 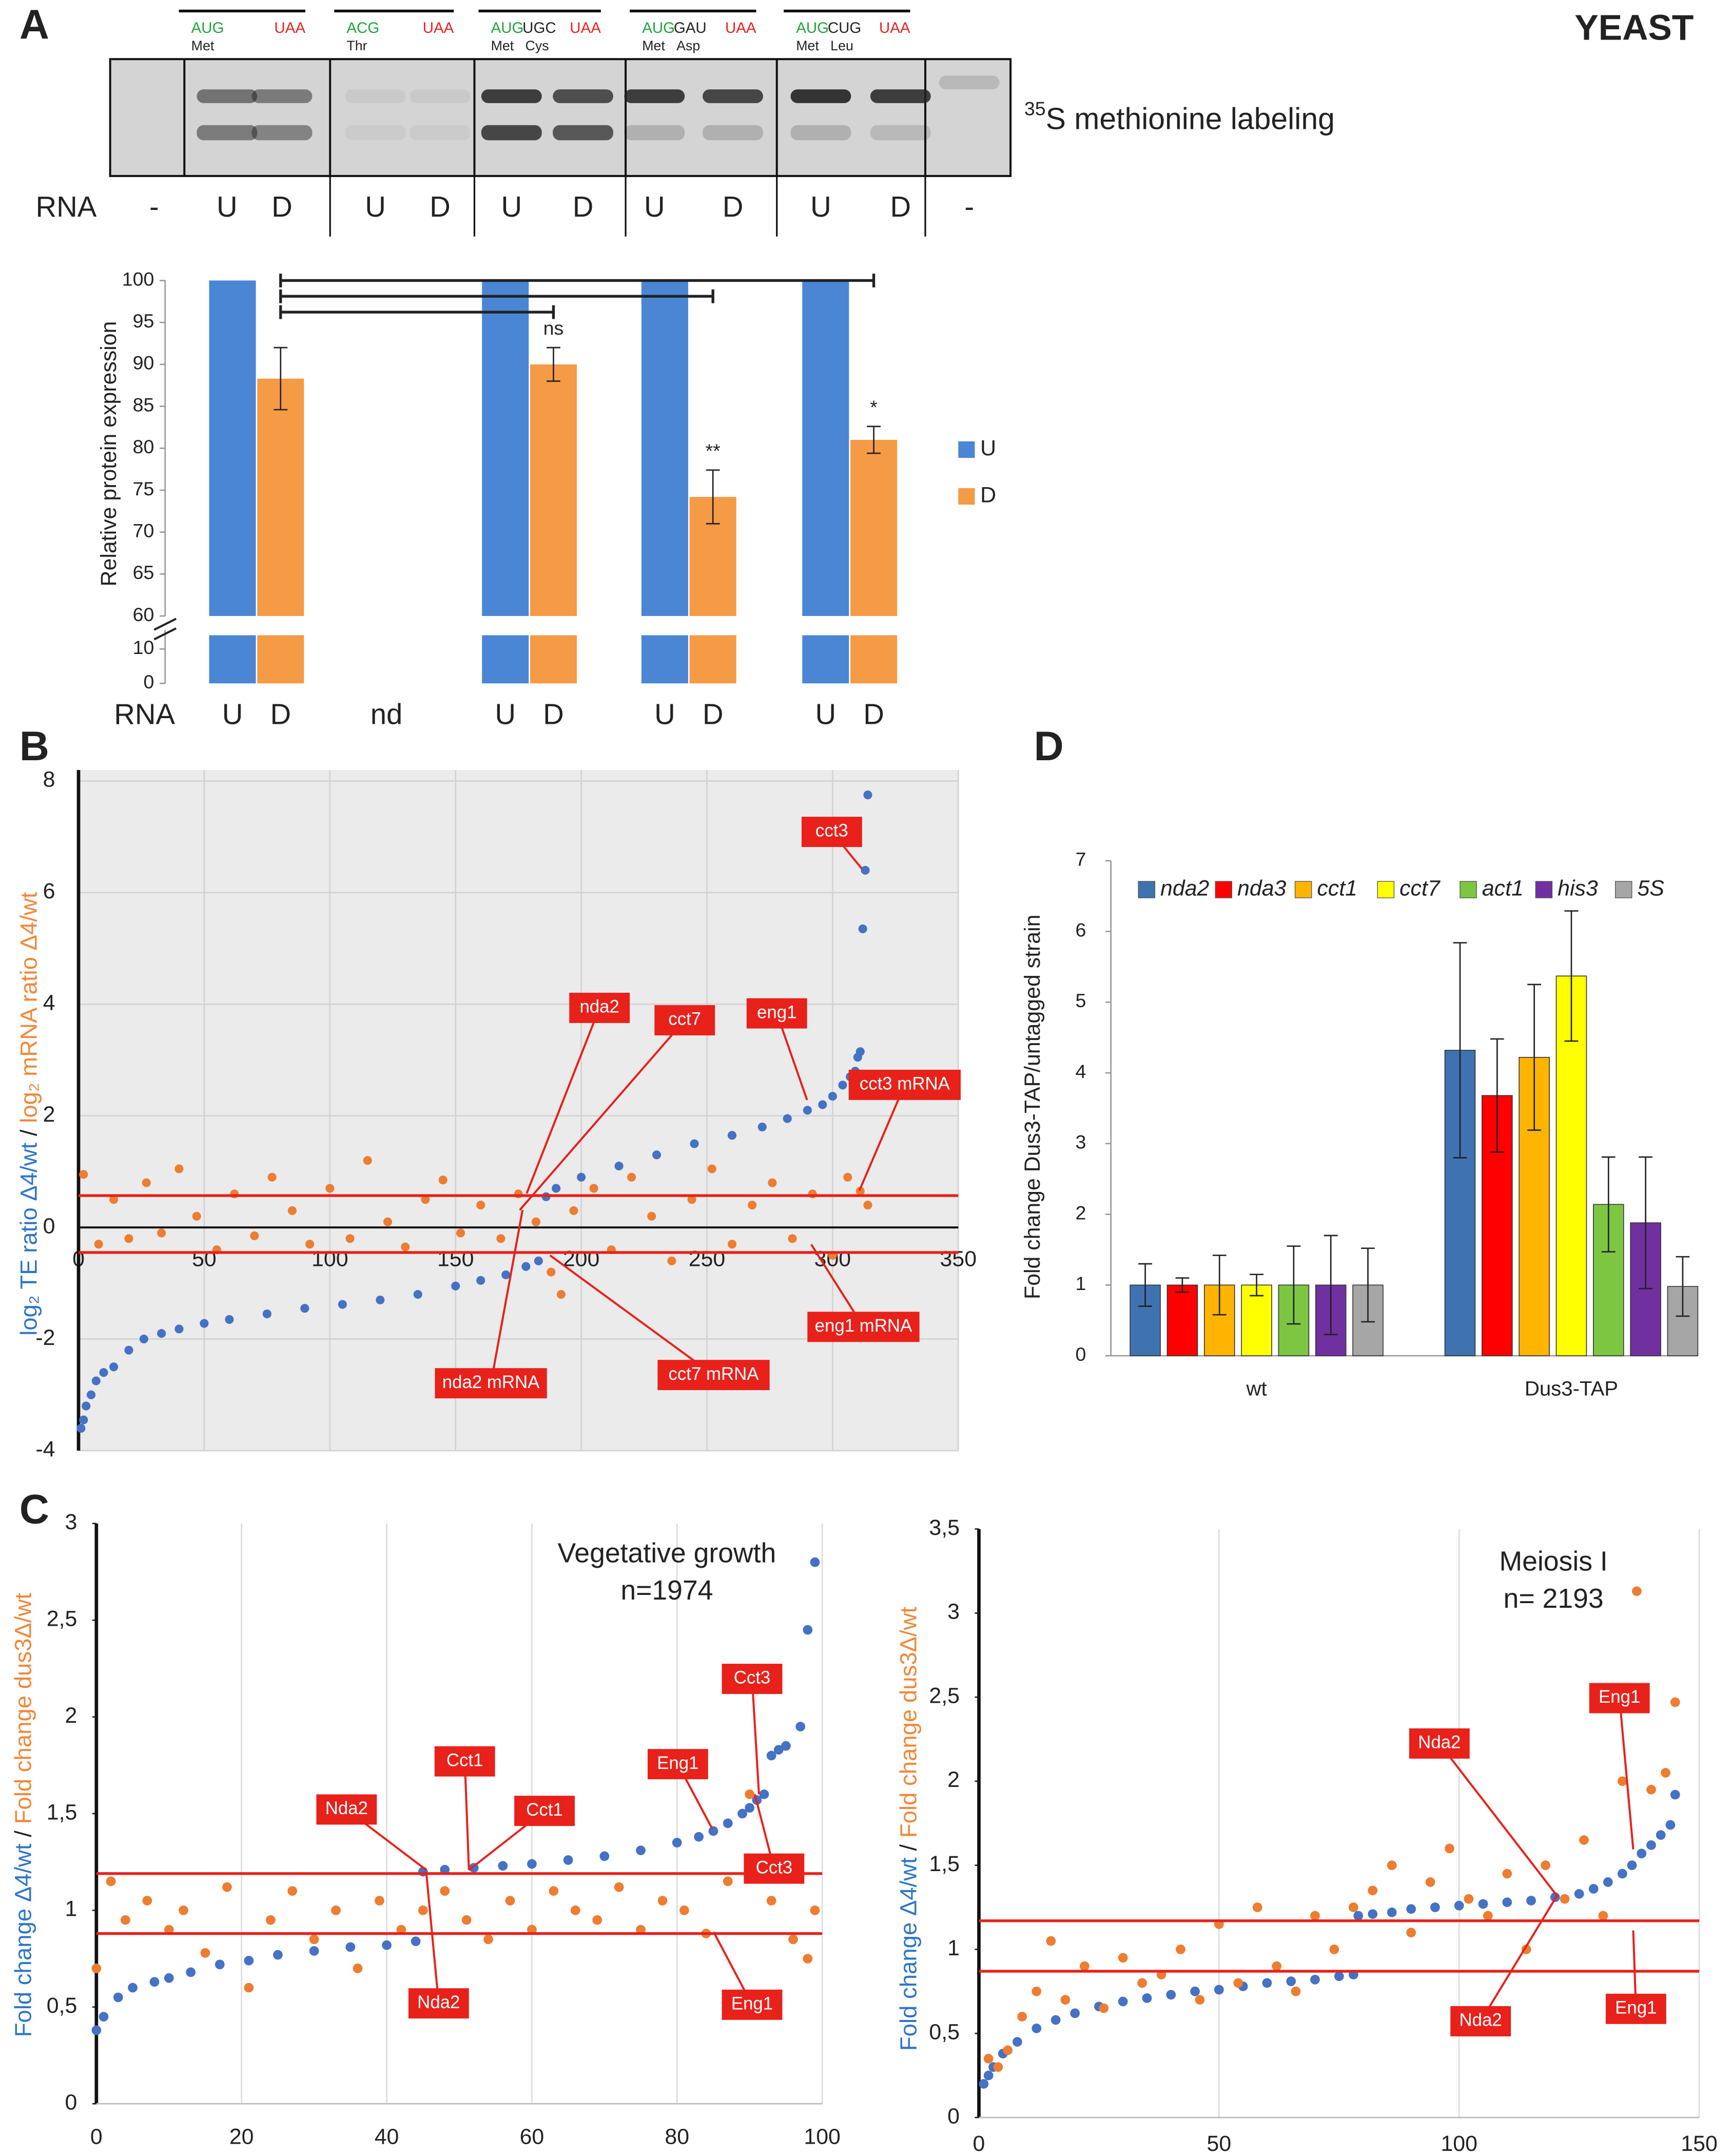 I want to click on significance-label: **, so click(x=713, y=450).